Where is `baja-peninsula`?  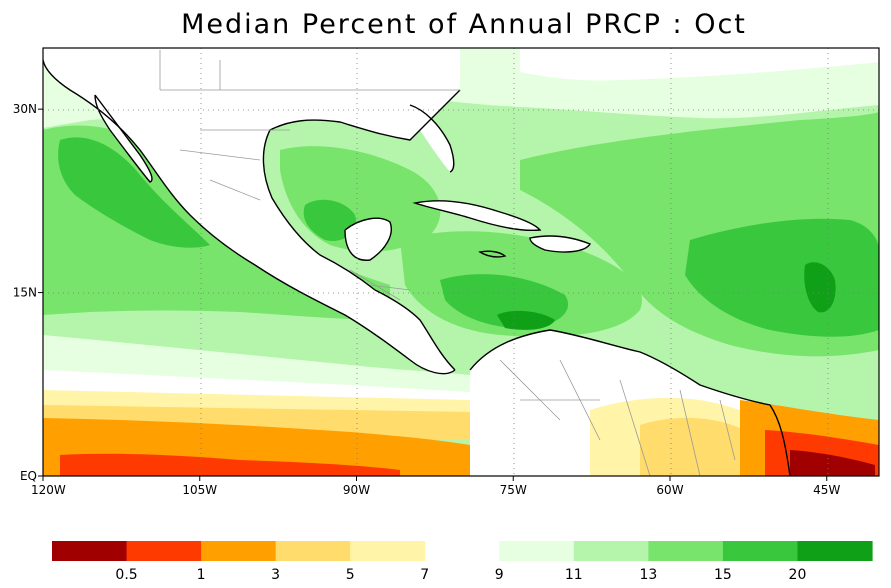
baja-peninsula is located at coordinates (123, 138).